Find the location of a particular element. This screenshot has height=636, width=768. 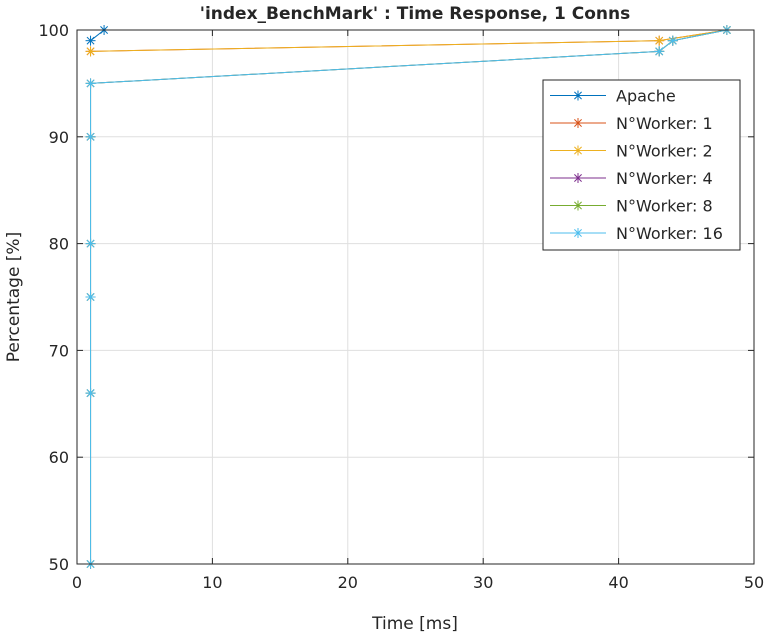

y-tick-label: 60 is located at coordinates (59, 457).